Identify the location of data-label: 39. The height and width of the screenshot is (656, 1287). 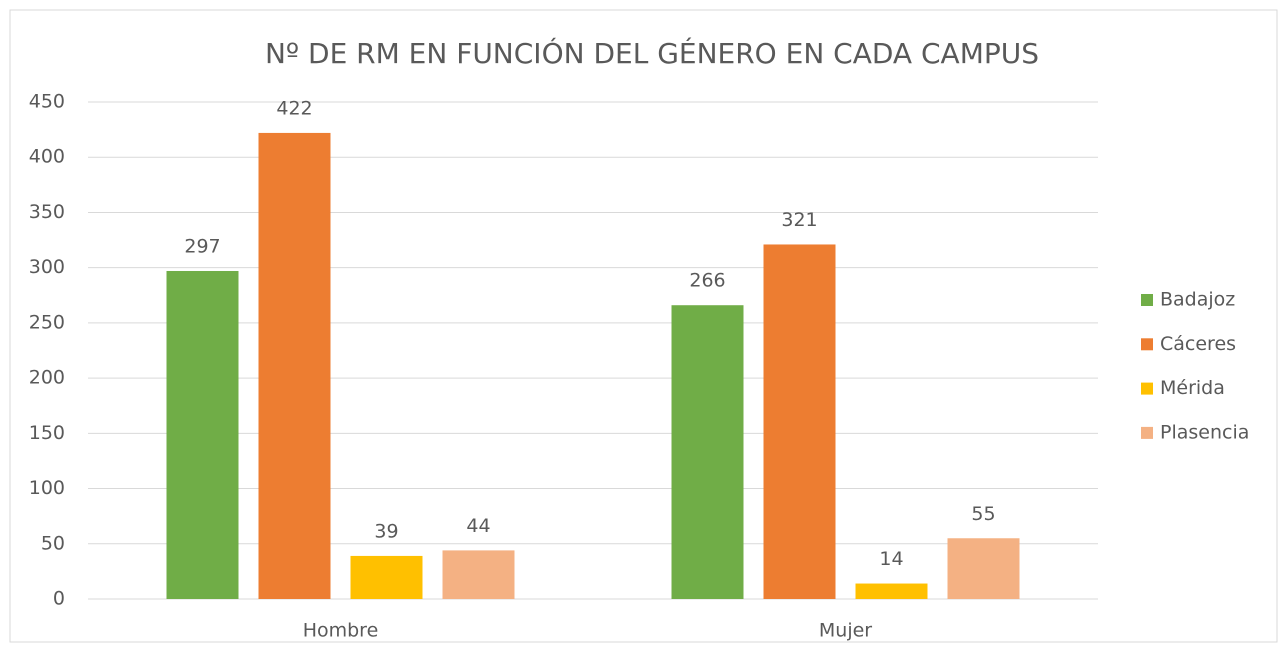
(386, 531).